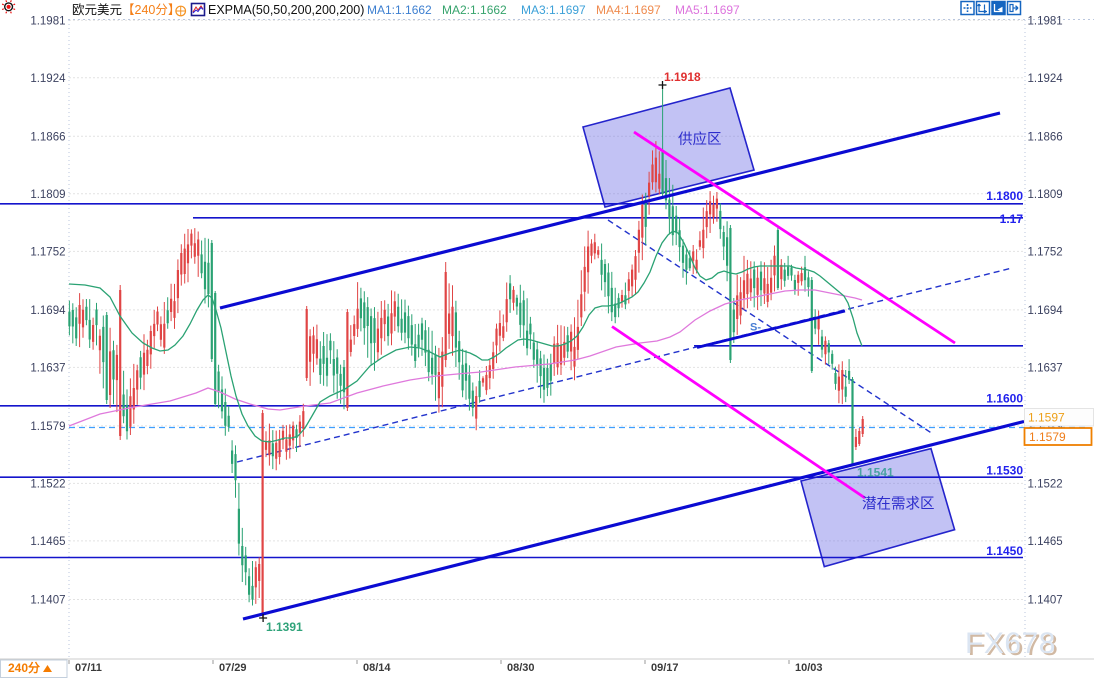 This screenshot has width=1094, height=678. Describe the element at coordinates (553, 10) in the screenshot. I see `svg-text: MA3:1.1697` at that location.